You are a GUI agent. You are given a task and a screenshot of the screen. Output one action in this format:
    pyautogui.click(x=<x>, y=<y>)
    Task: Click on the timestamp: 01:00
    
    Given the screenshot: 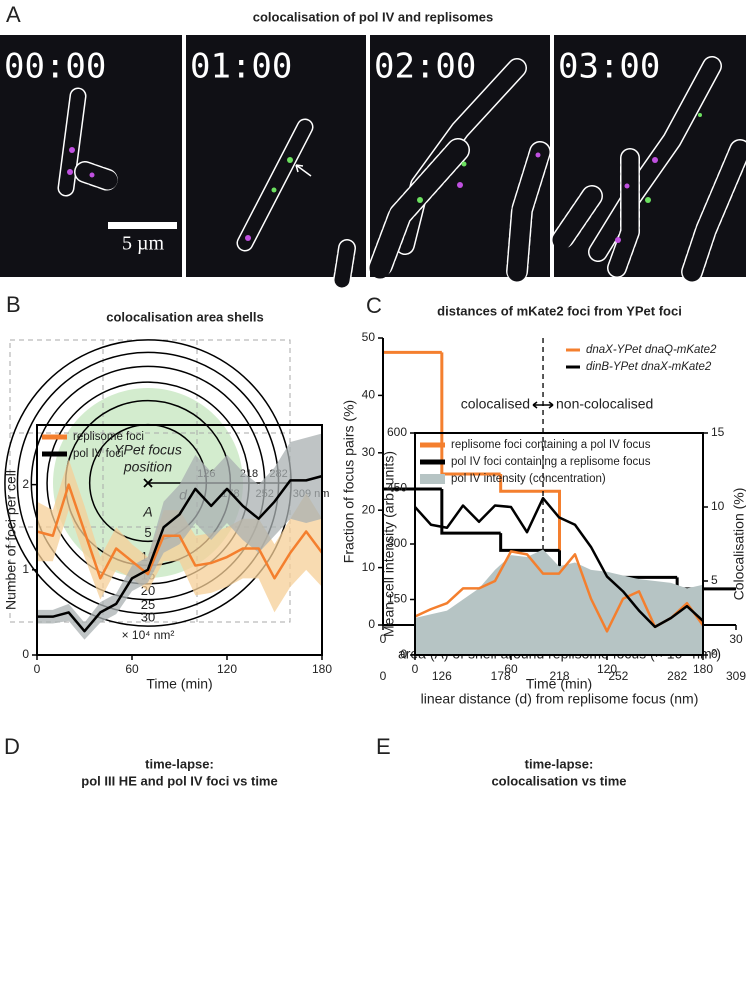 What is the action you would take?
    pyautogui.click(x=241, y=67)
    